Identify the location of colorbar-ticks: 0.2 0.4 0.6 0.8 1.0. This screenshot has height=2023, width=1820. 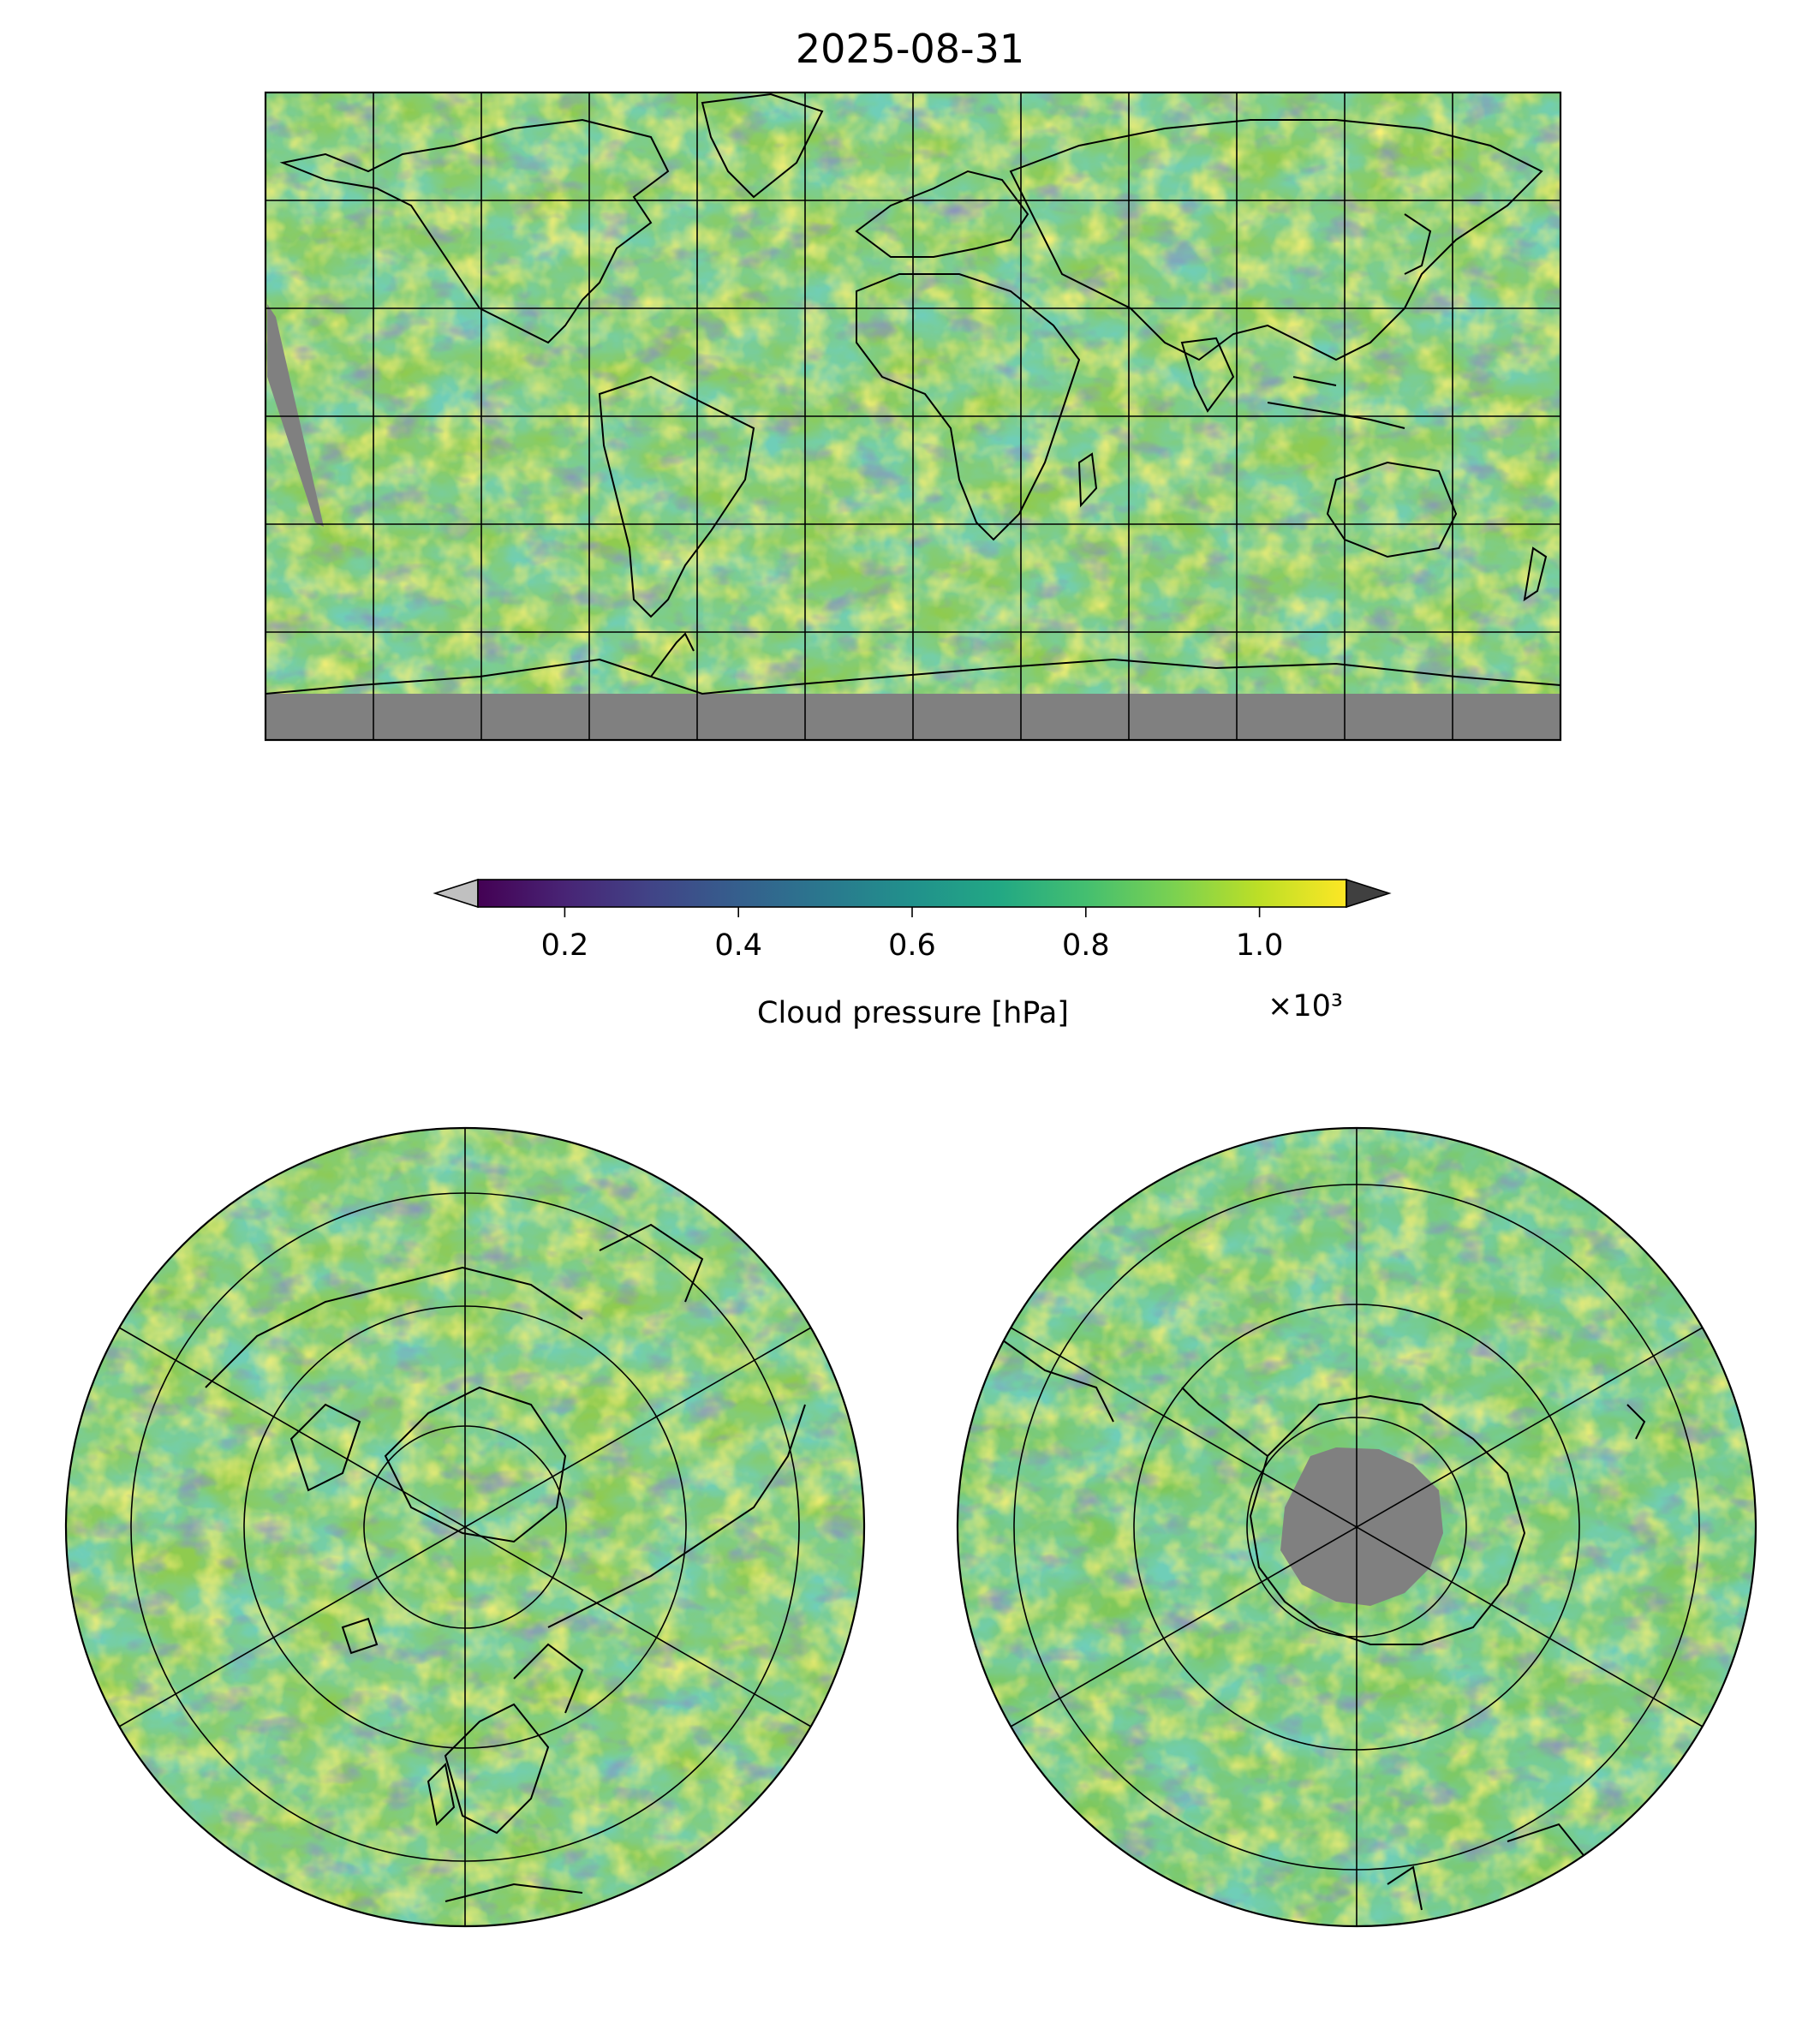
(912, 935).